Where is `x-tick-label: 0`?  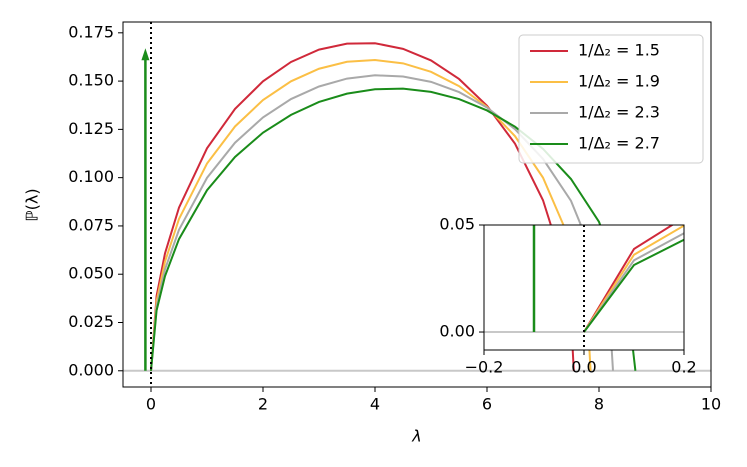 x-tick-label: 0 is located at coordinates (151, 404).